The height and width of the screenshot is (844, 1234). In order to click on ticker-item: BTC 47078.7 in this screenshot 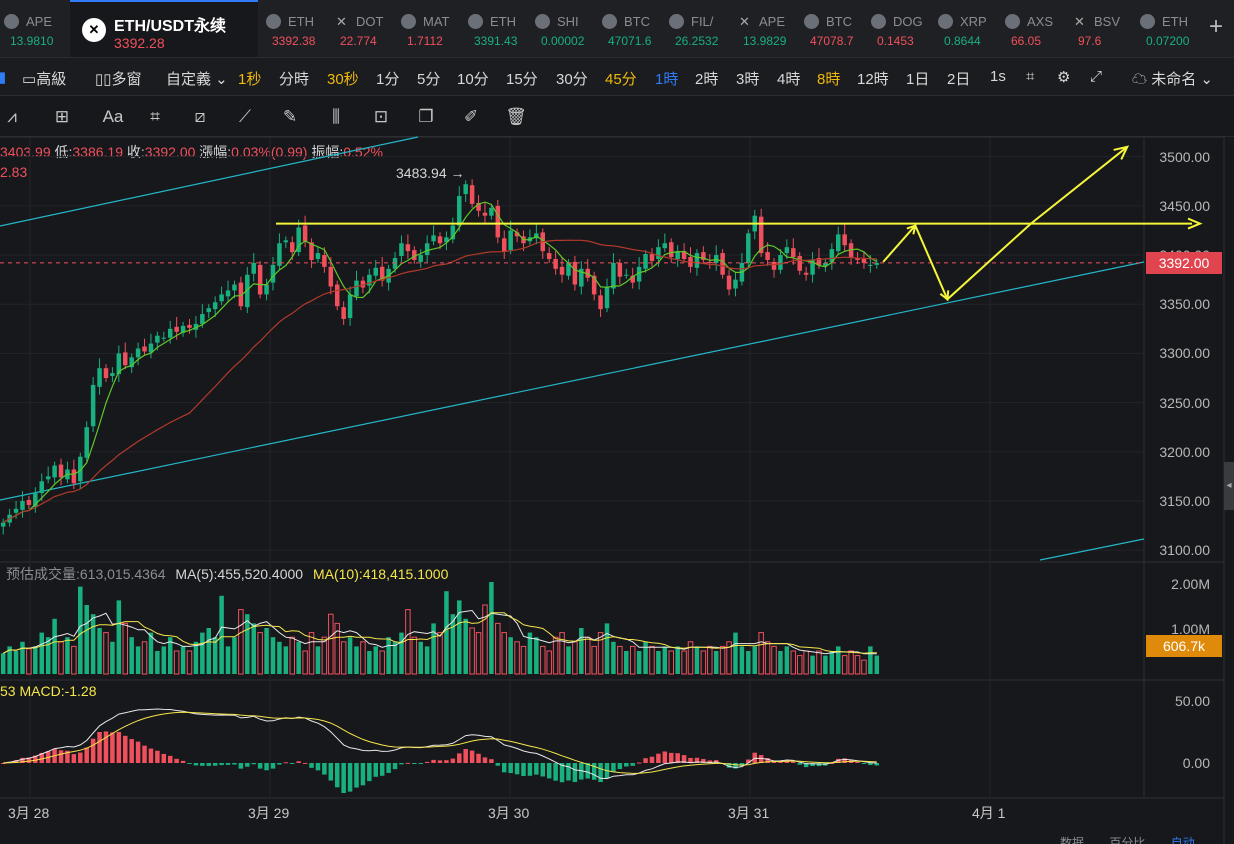, I will do `click(831, 28)`.